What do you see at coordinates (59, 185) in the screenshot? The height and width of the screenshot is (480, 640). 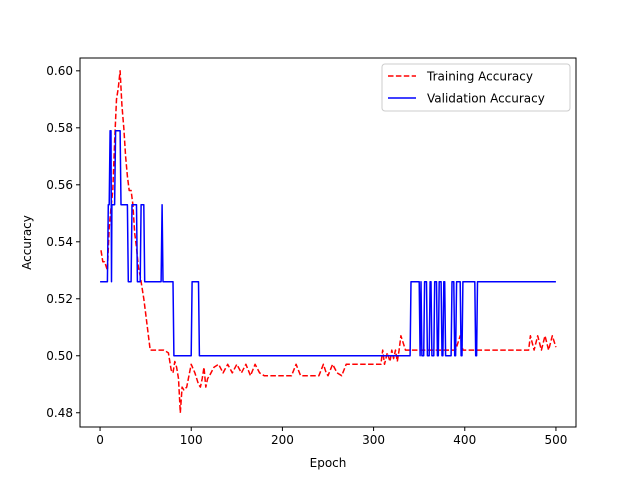 I see `y-tick-label: 0.56` at bounding box center [59, 185].